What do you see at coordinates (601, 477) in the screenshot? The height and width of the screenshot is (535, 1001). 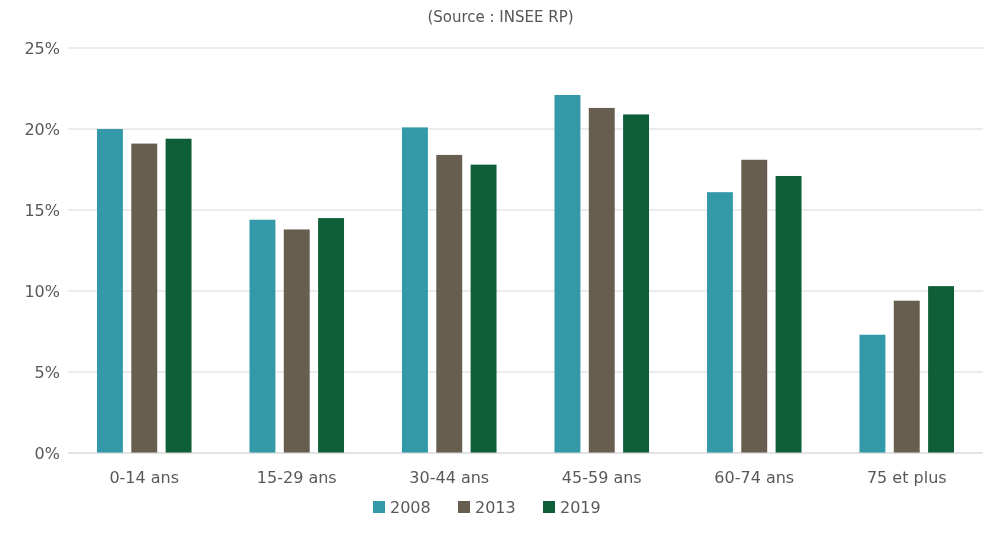 I see `x-tick-label: 45-59 ans` at bounding box center [601, 477].